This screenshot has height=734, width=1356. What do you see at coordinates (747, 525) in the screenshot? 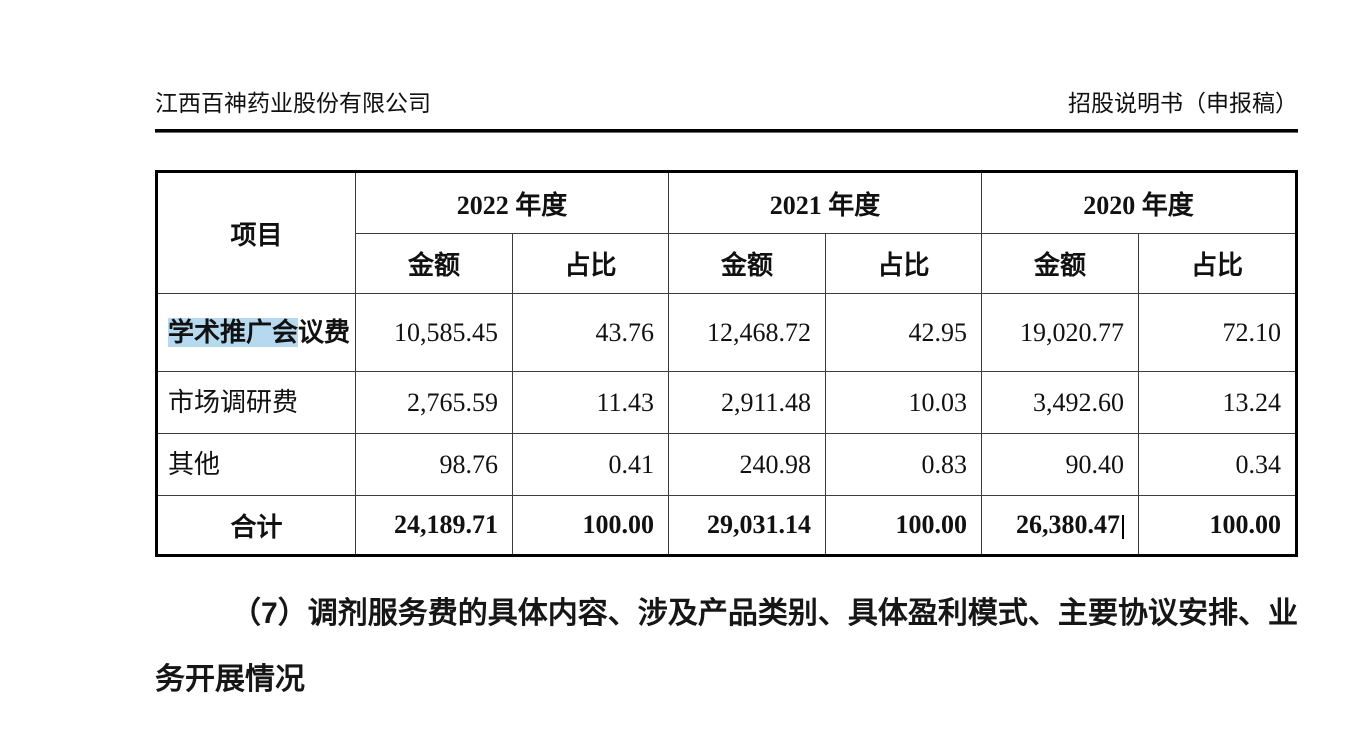
I see `cell-2021-amount: 29,031.14` at bounding box center [747, 525].